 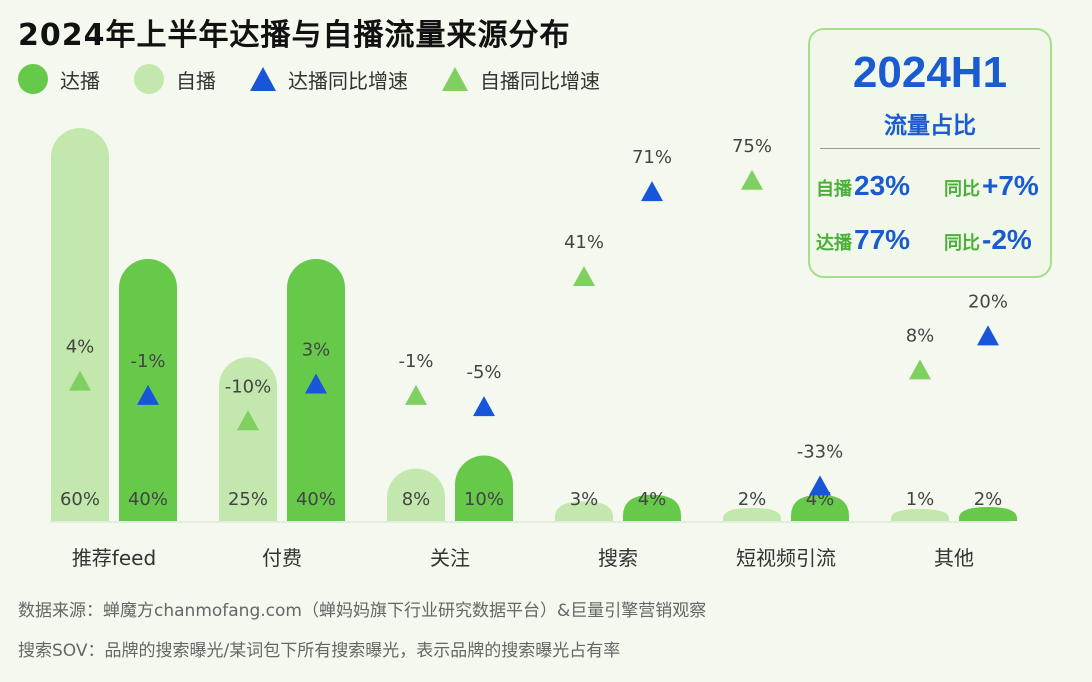 I want to click on bar-label-self: 8%, so click(x=416, y=499).